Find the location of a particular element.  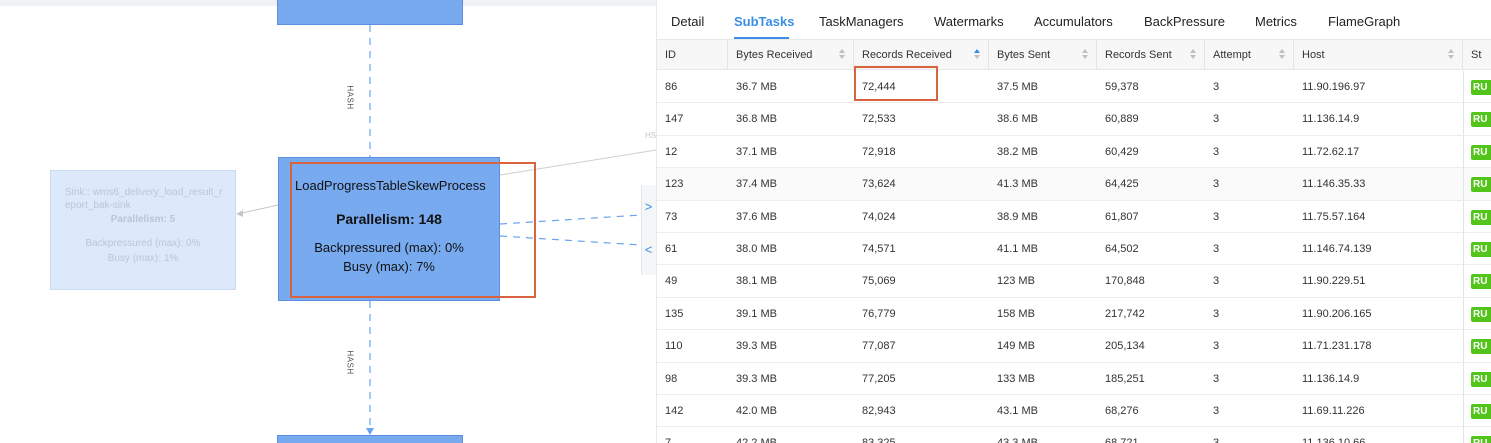

cell-id: 49 is located at coordinates (671, 281).